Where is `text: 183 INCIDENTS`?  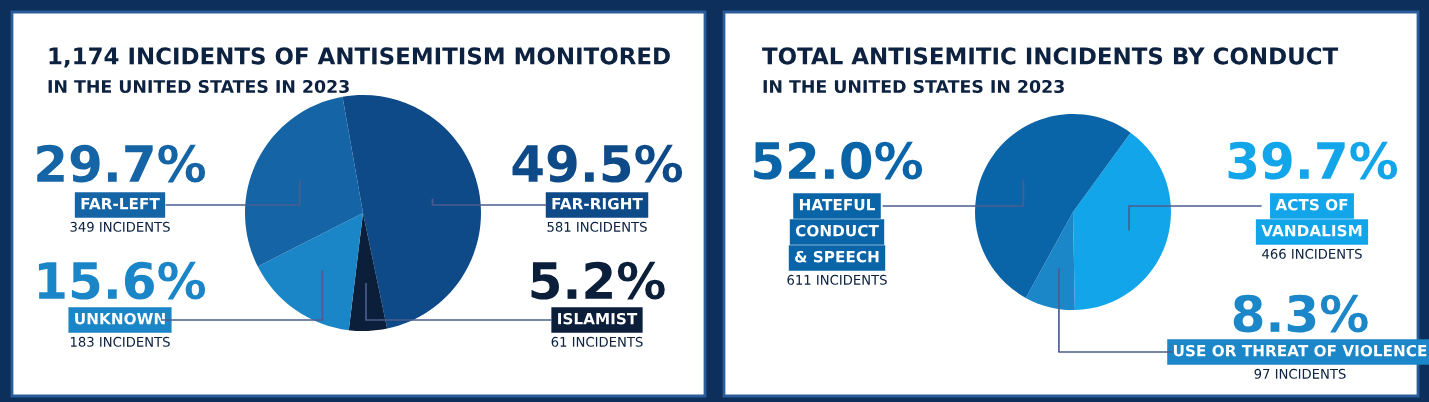
text: 183 INCIDENTS is located at coordinates (120, 341).